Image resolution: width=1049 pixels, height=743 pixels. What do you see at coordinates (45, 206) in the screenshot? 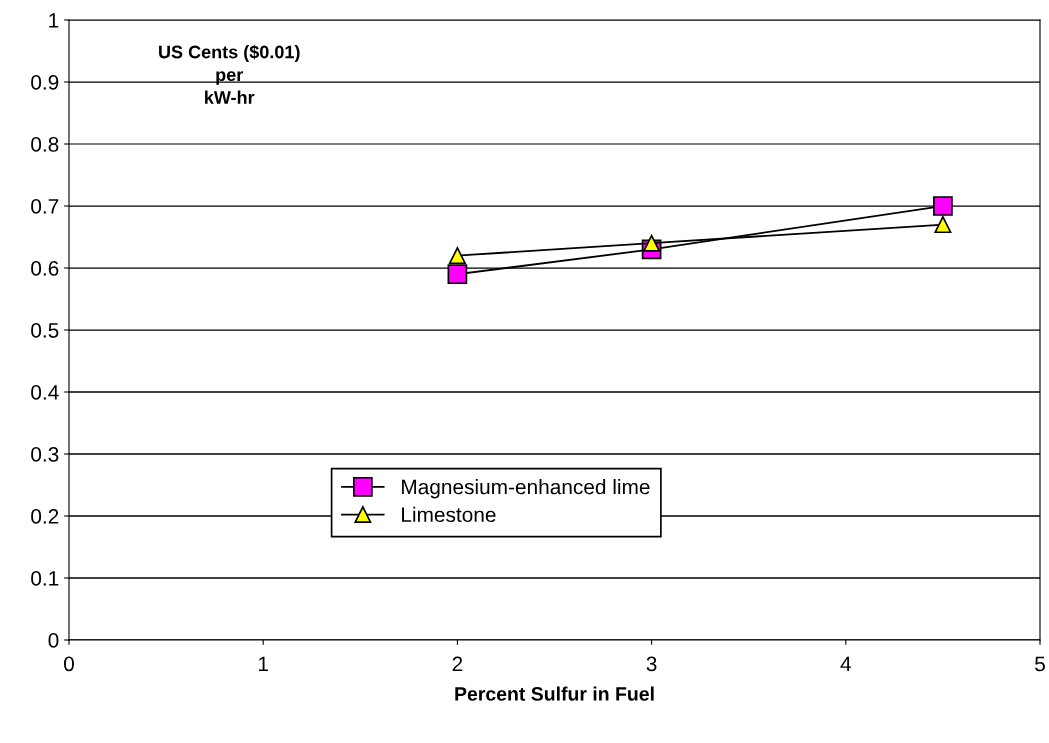
I see `y-tick-label: 0.7` at bounding box center [45, 206].